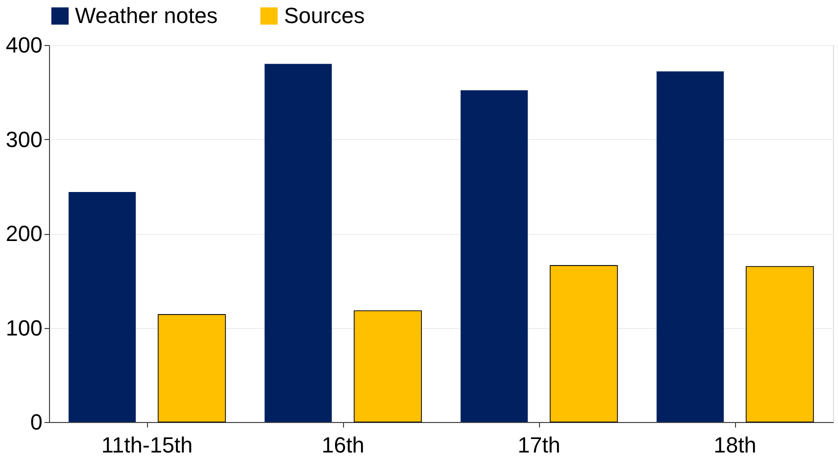 The image size is (838, 461). What do you see at coordinates (146, 15) in the screenshot?
I see `legend-label: Weather notes` at bounding box center [146, 15].